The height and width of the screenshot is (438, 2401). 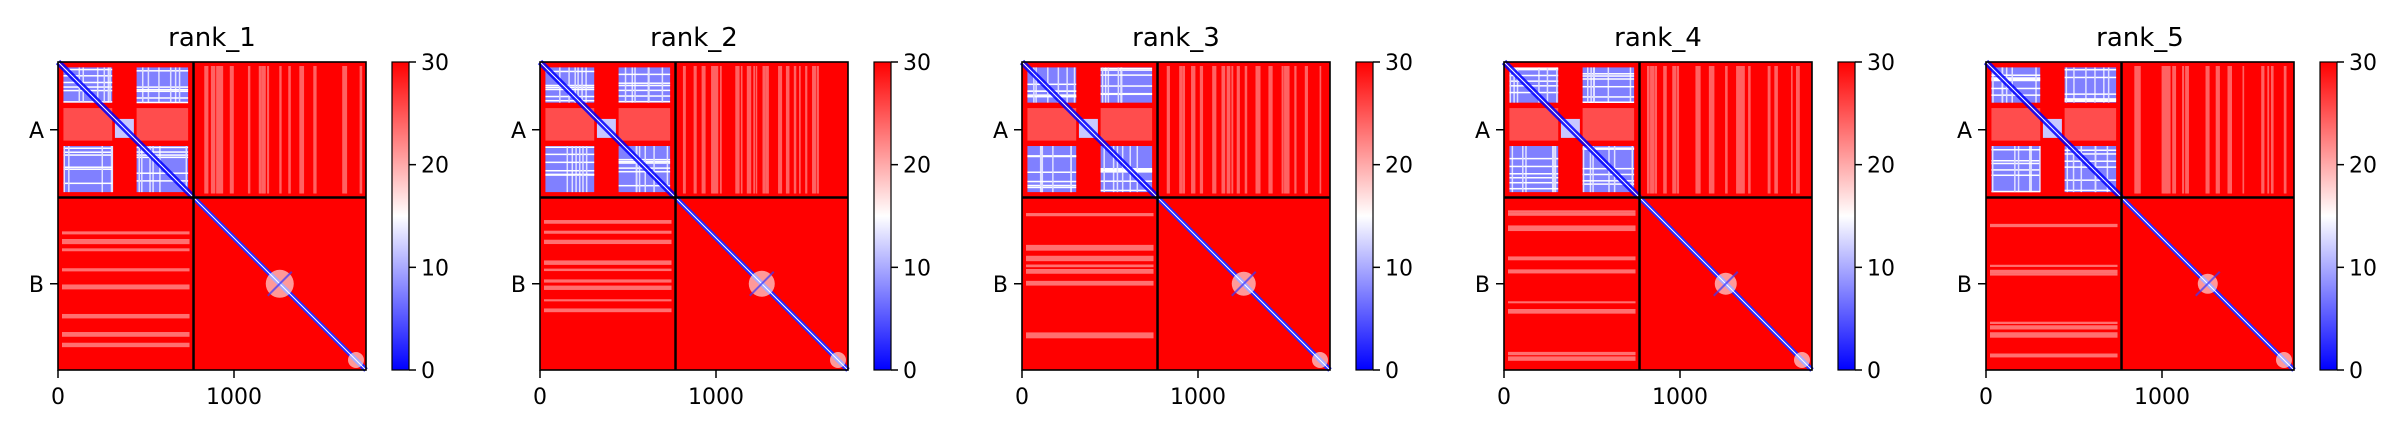 I want to click on x-tick-label: 0, so click(x=540, y=397).